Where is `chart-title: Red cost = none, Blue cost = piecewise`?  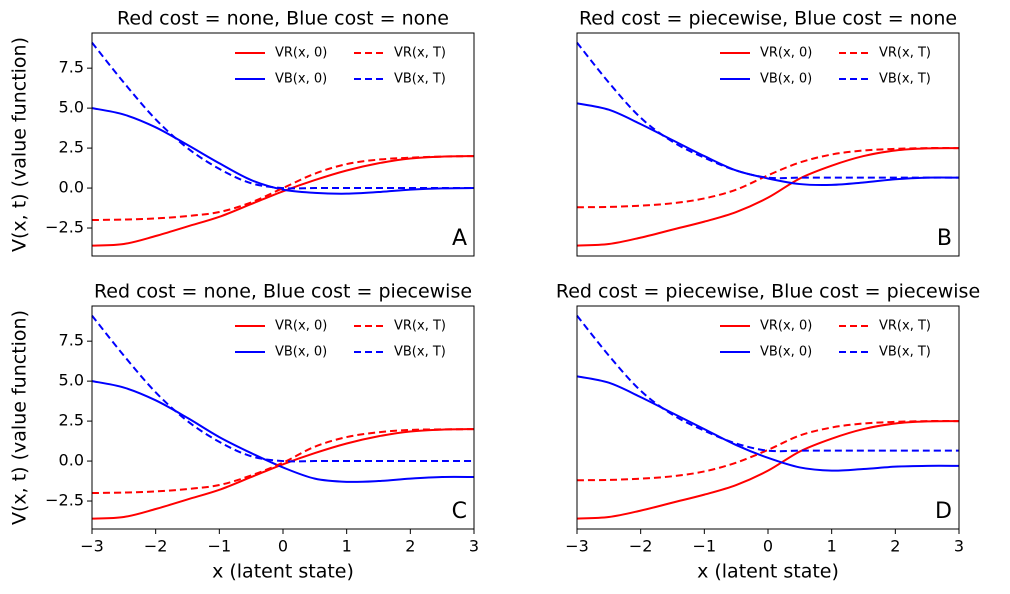 chart-title: Red cost = none, Blue cost = piecewise is located at coordinates (283, 292).